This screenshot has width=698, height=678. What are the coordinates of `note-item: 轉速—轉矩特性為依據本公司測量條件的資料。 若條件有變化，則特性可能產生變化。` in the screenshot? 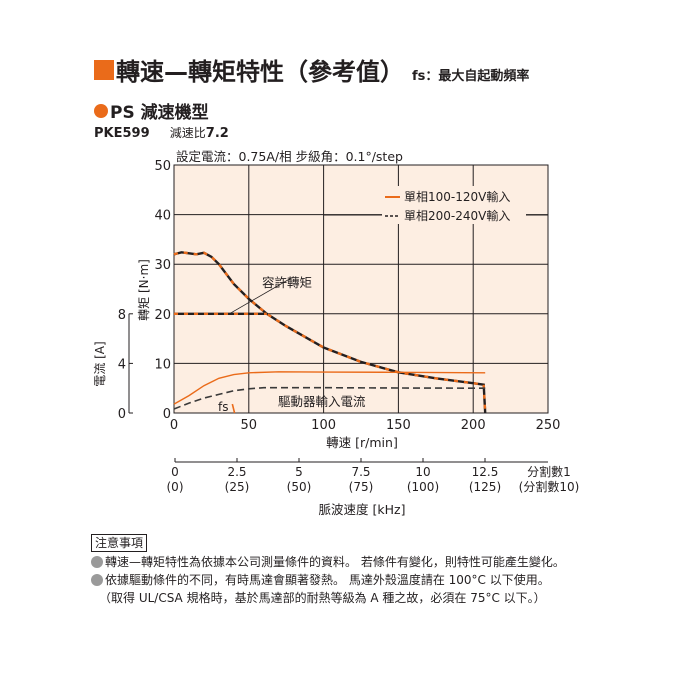 It's located at (328, 562).